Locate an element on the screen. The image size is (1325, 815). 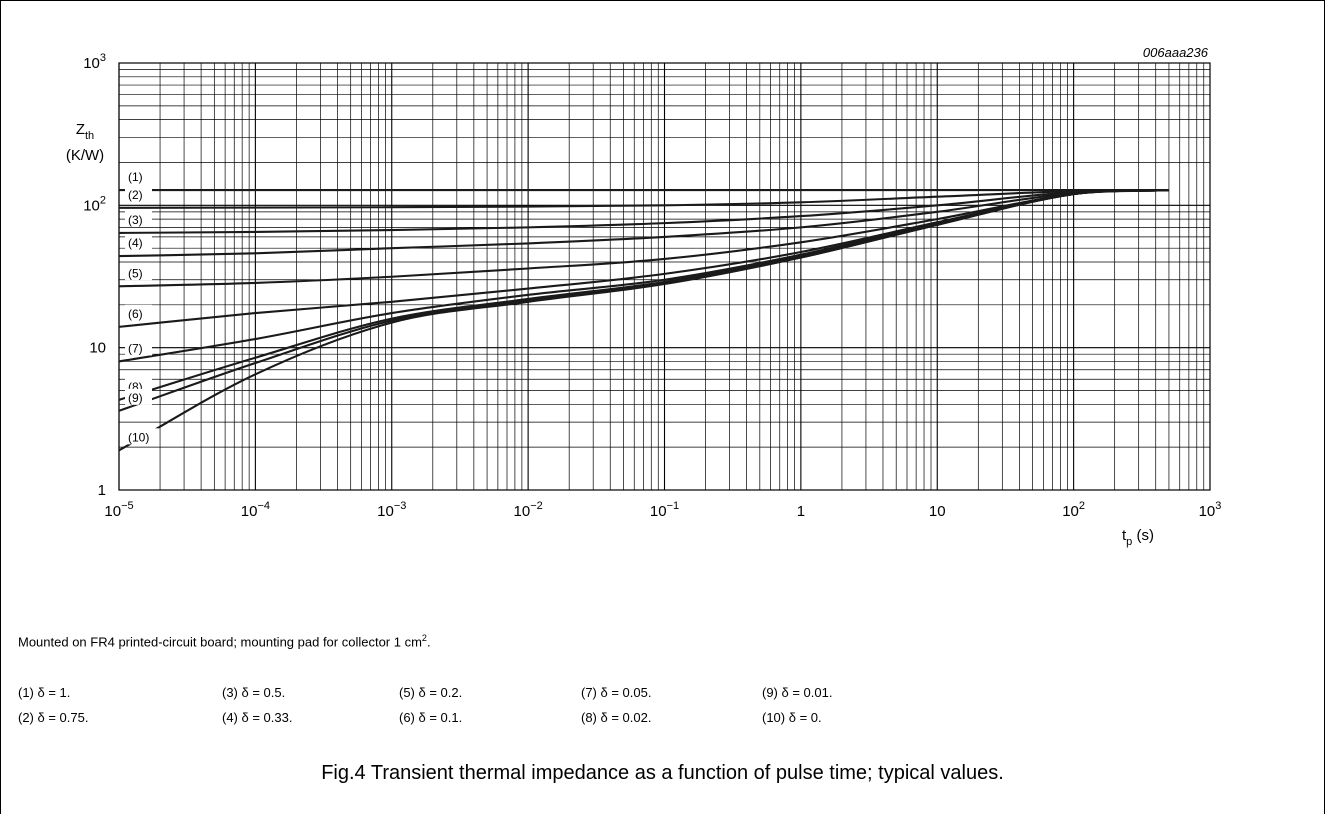
series-label-1: (1) is located at coordinates (135, 177).